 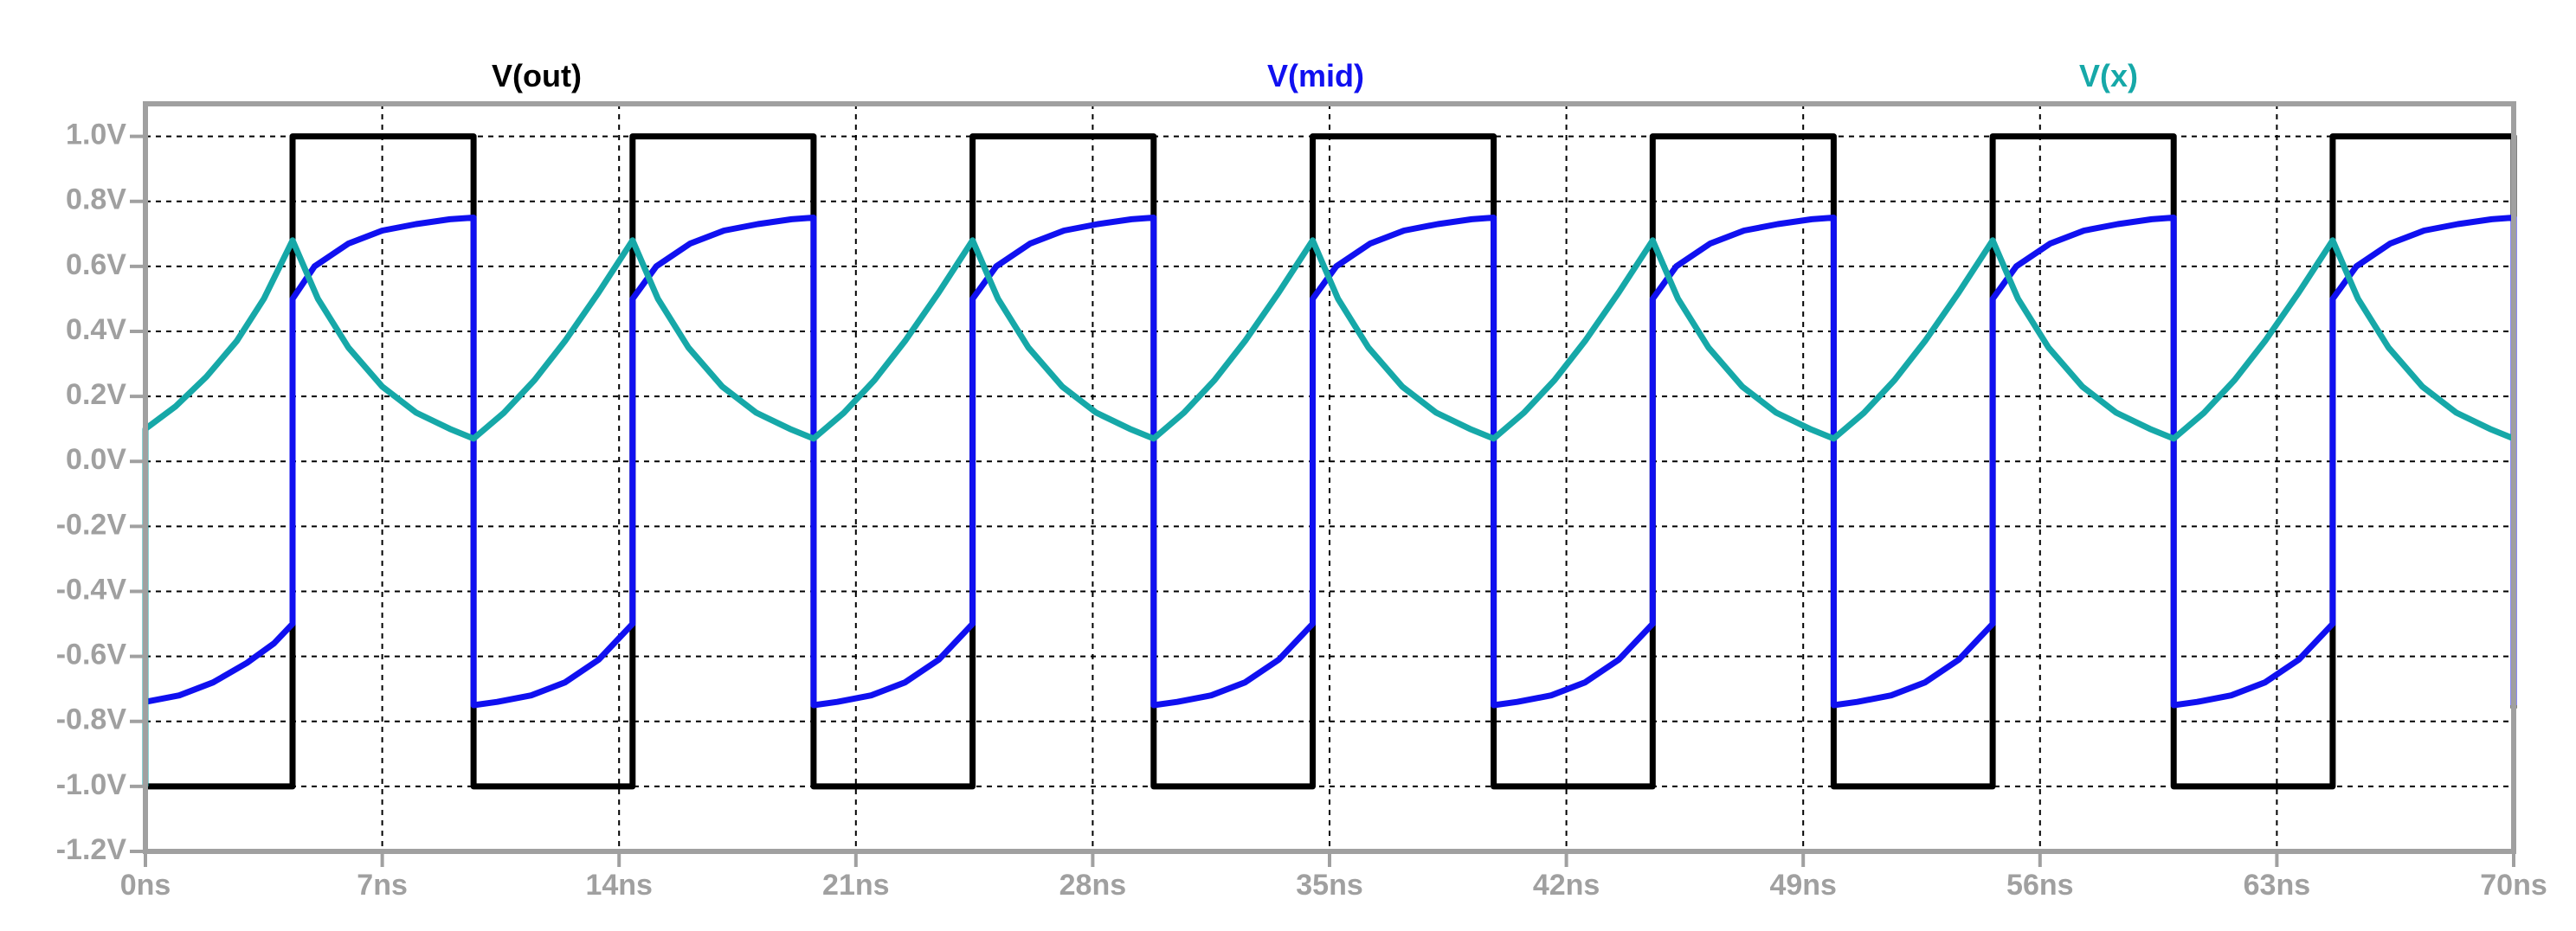 I want to click on x-tick-label: 70ns, so click(x=2513, y=885).